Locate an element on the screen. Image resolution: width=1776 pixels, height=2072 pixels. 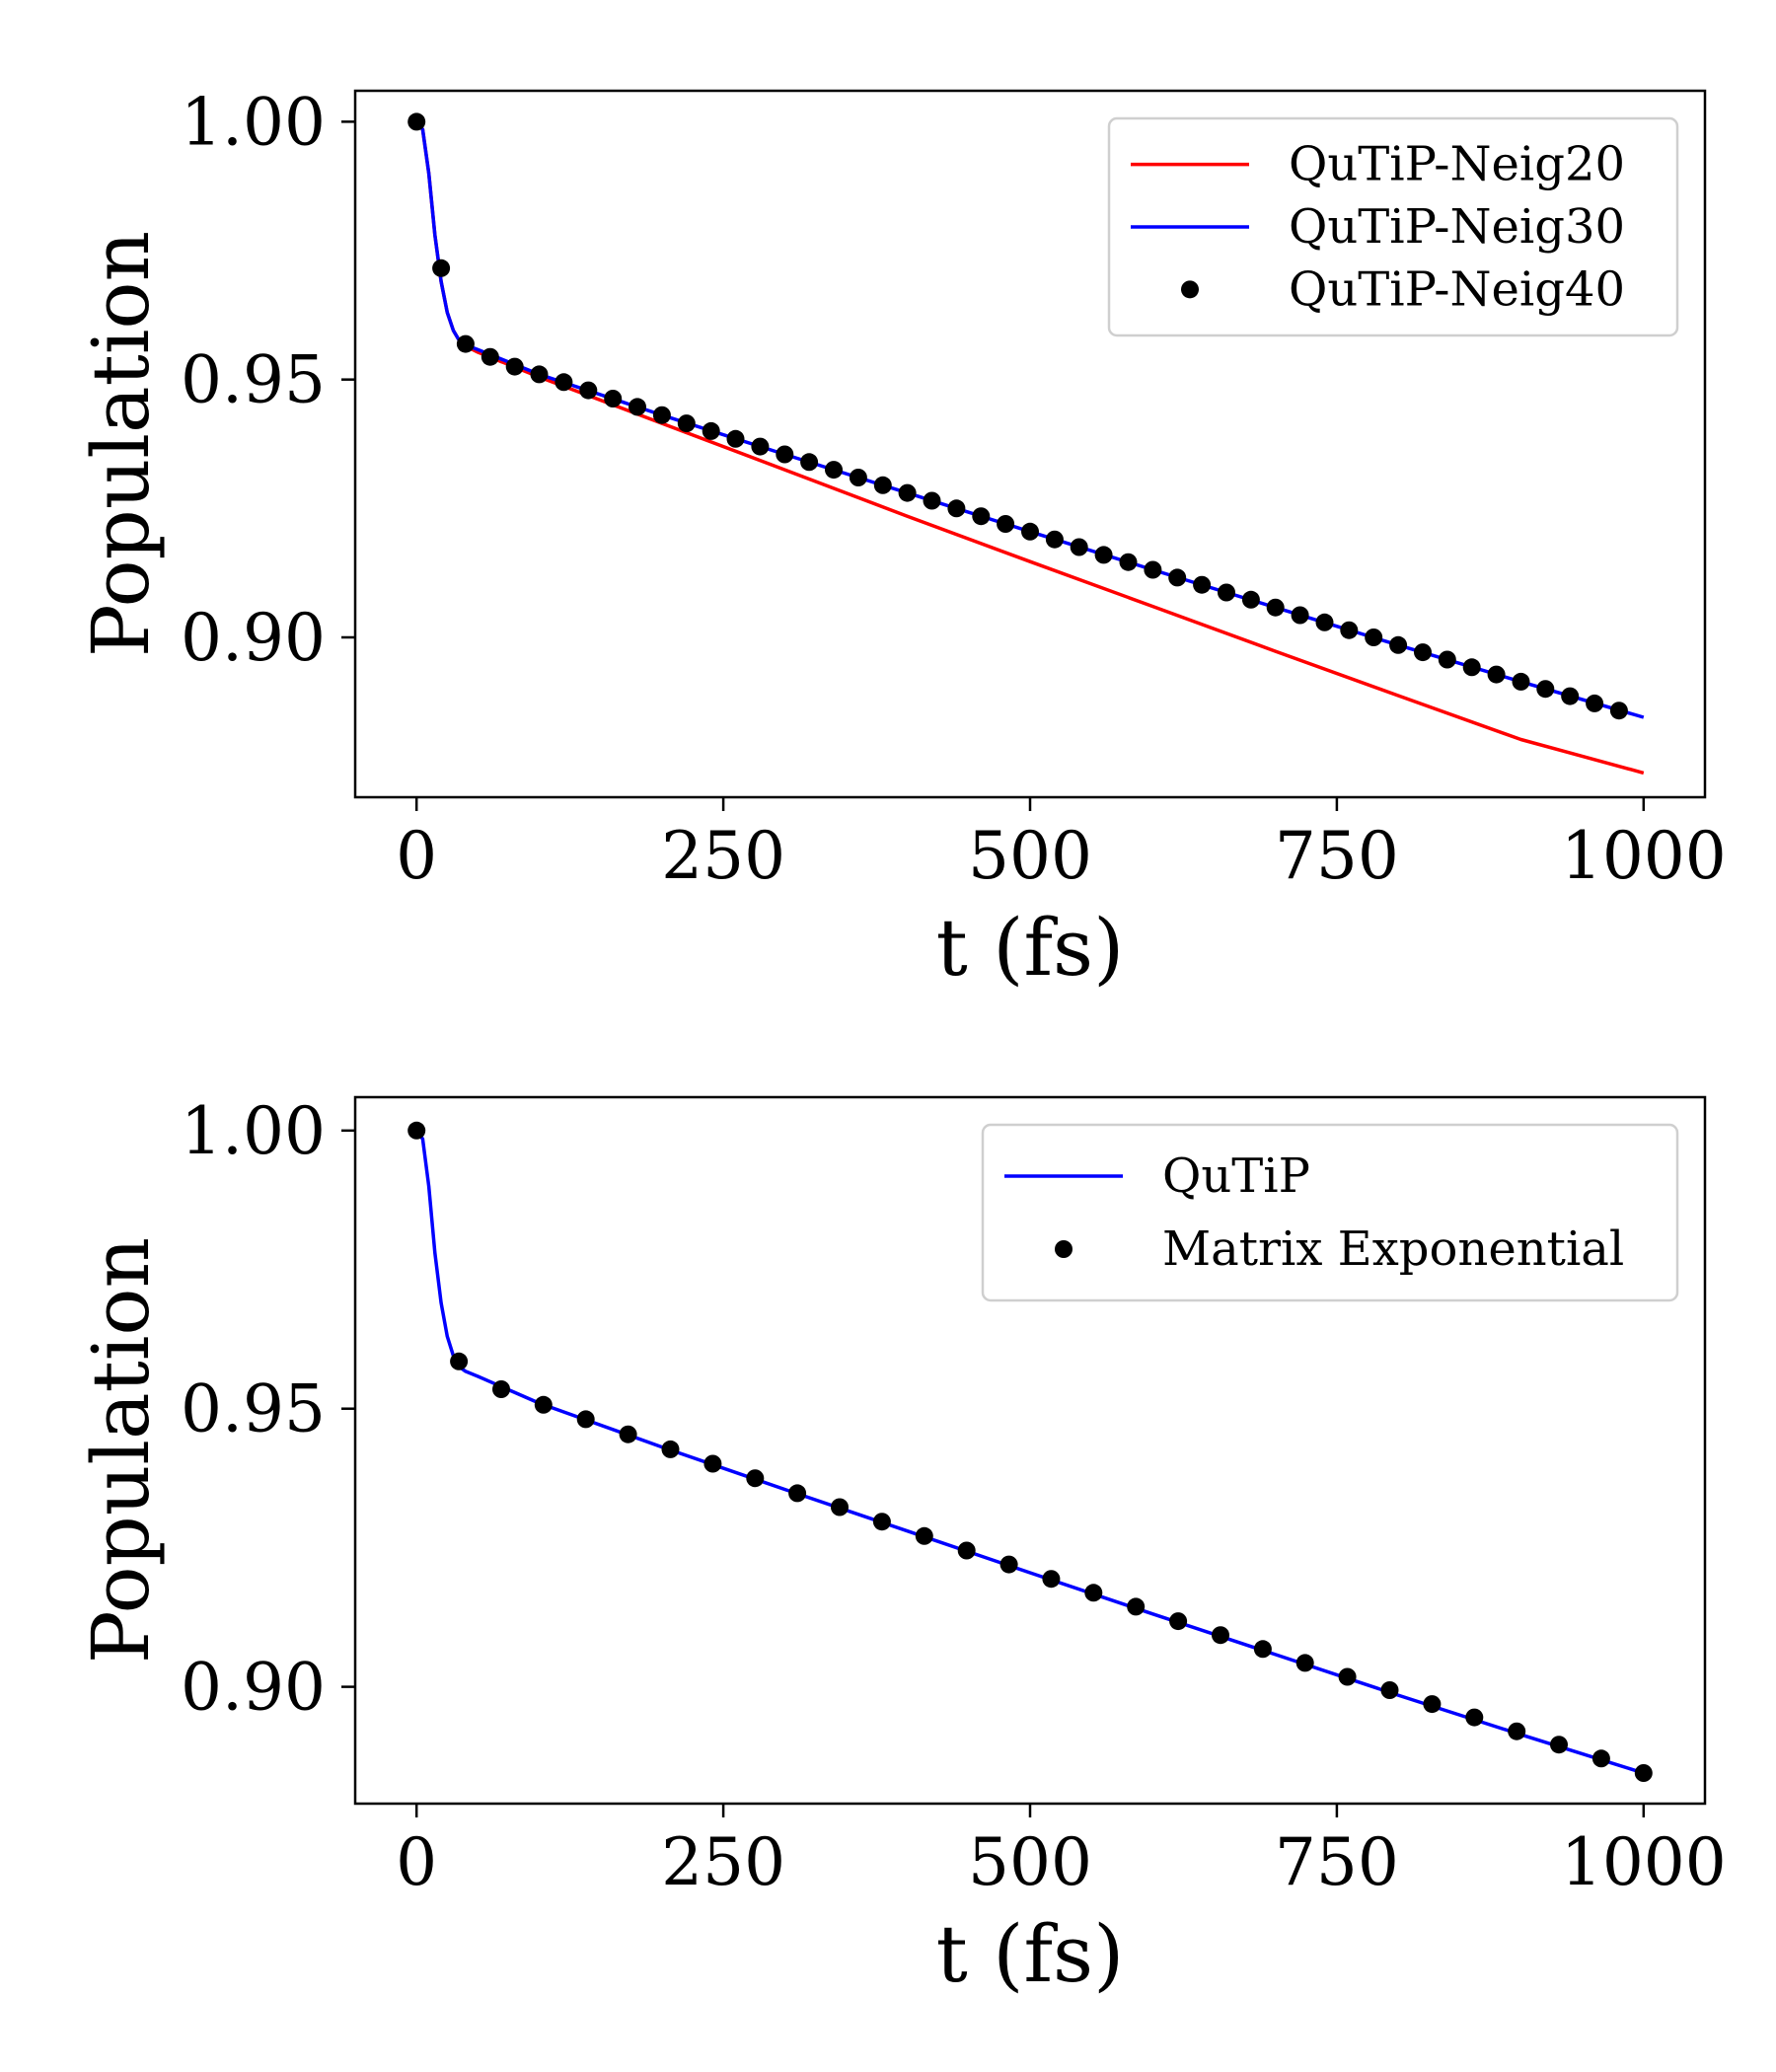
x-tick-label: 0 is located at coordinates (416, 856).